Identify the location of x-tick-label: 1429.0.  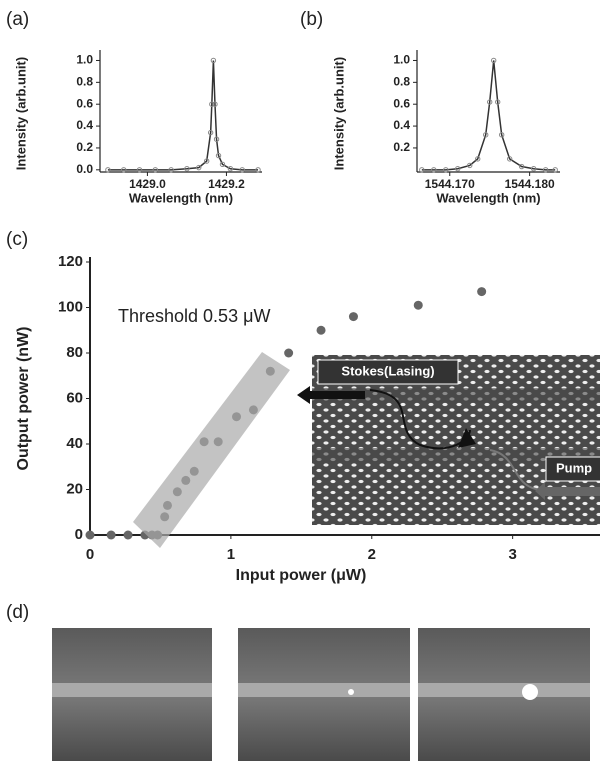
(147, 184).